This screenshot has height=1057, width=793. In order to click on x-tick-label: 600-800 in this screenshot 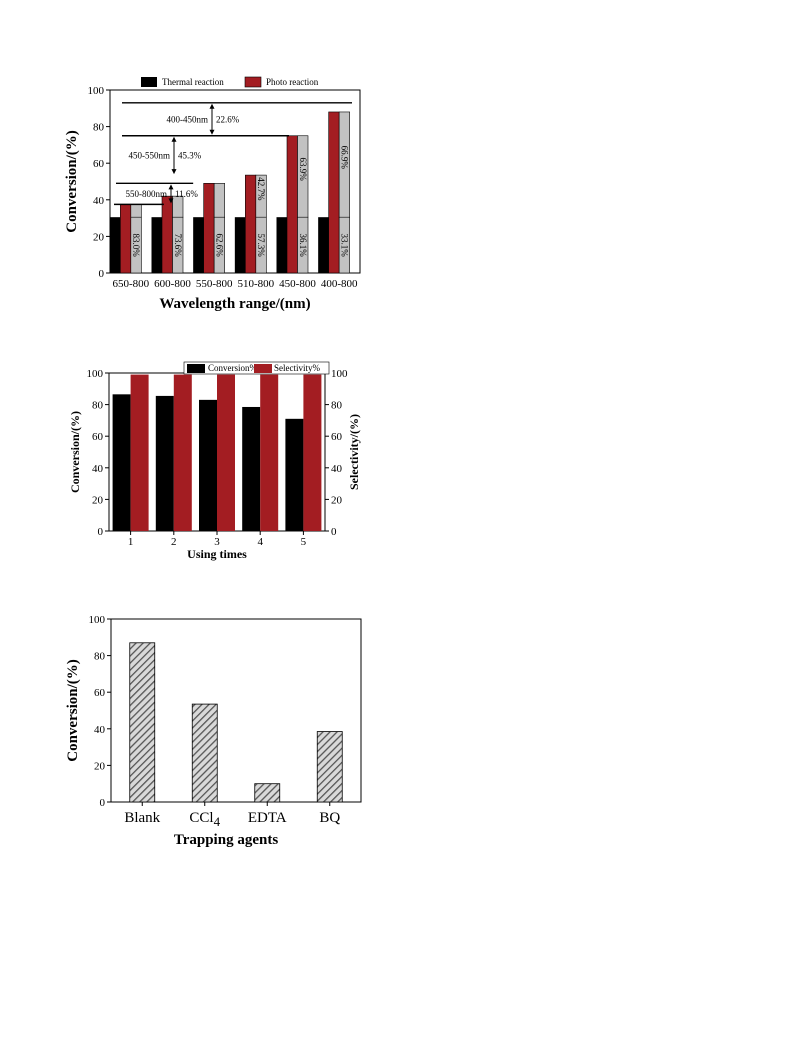, I will do `click(172, 284)`.